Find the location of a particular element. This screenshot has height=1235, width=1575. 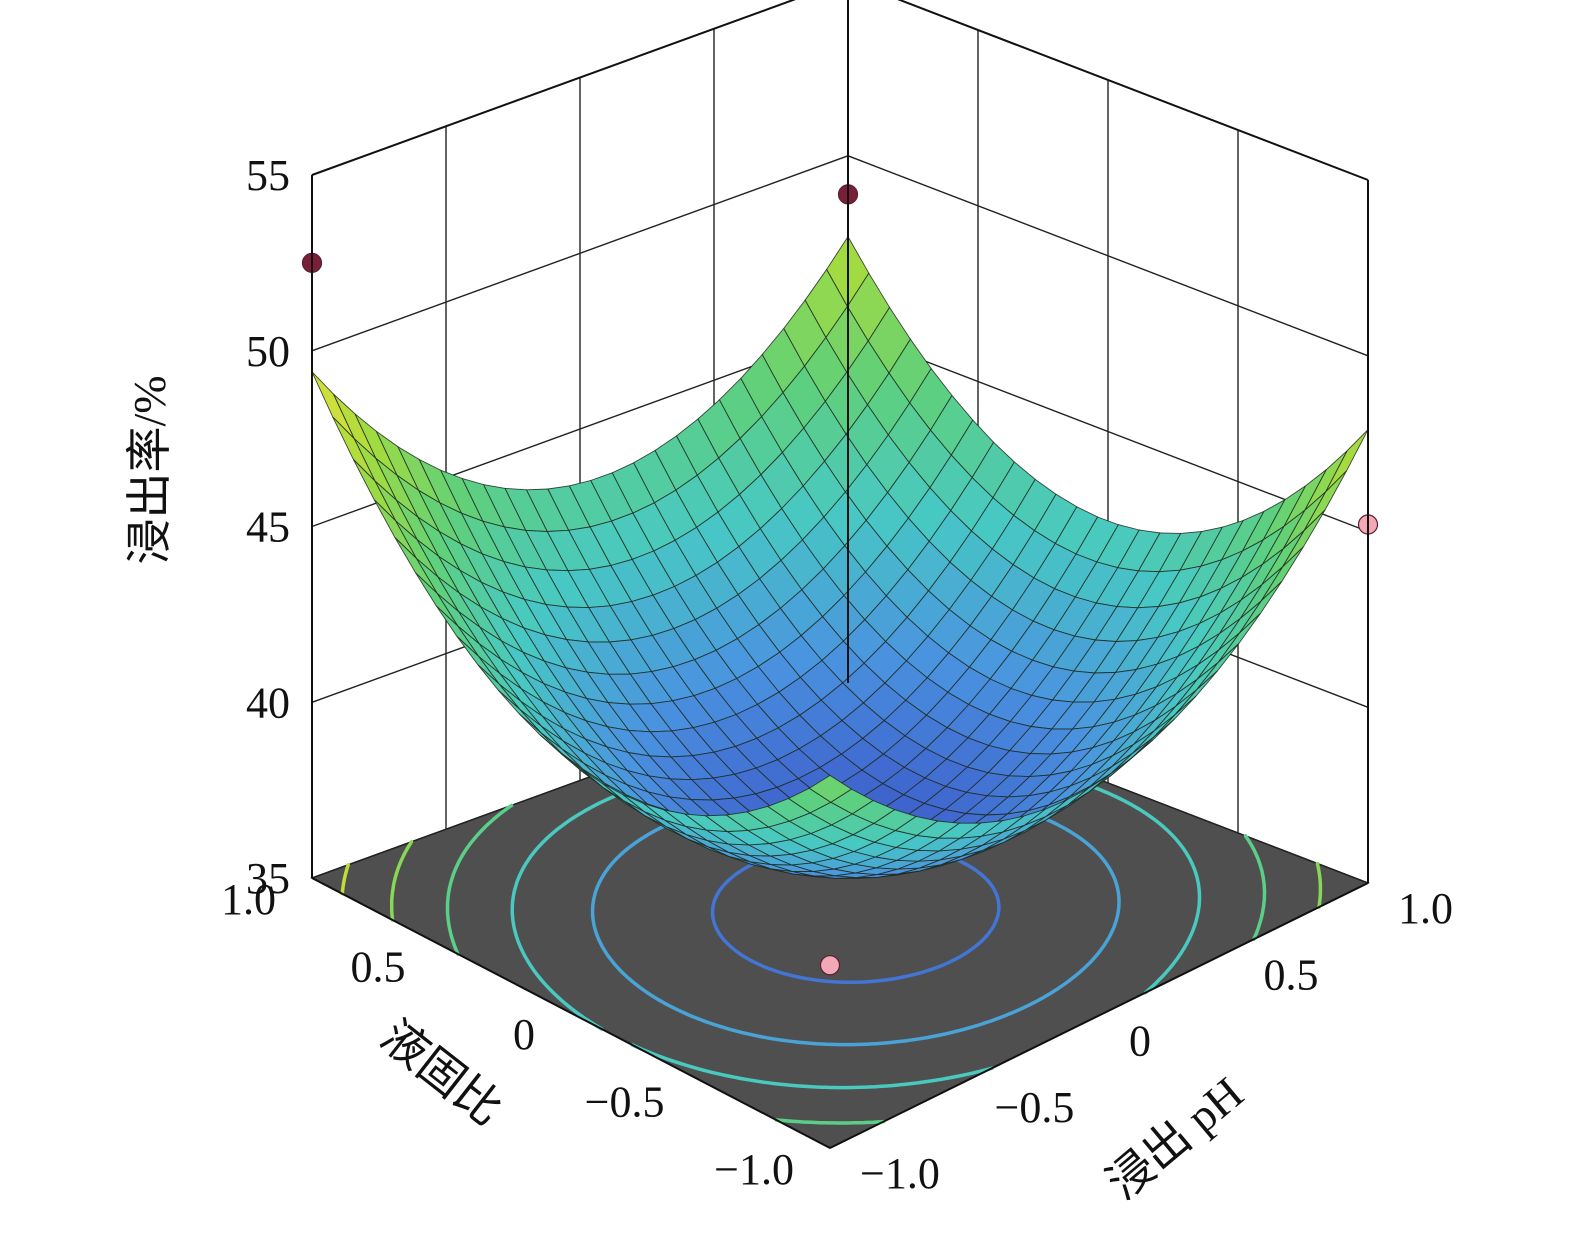

y-tick-label: 0.5 is located at coordinates (378, 967).